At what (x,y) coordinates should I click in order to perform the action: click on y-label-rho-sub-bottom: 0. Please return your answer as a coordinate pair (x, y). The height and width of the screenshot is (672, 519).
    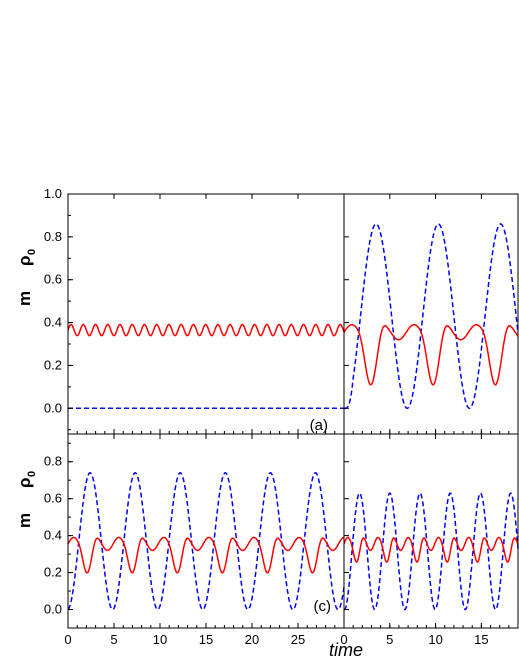
    Looking at the image, I should click on (32, 474).